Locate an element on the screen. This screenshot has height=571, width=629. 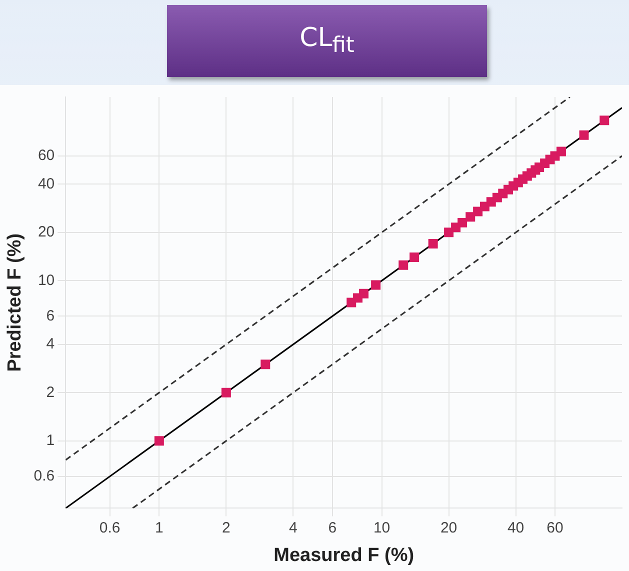
x-tick-label: 2 is located at coordinates (226, 527).